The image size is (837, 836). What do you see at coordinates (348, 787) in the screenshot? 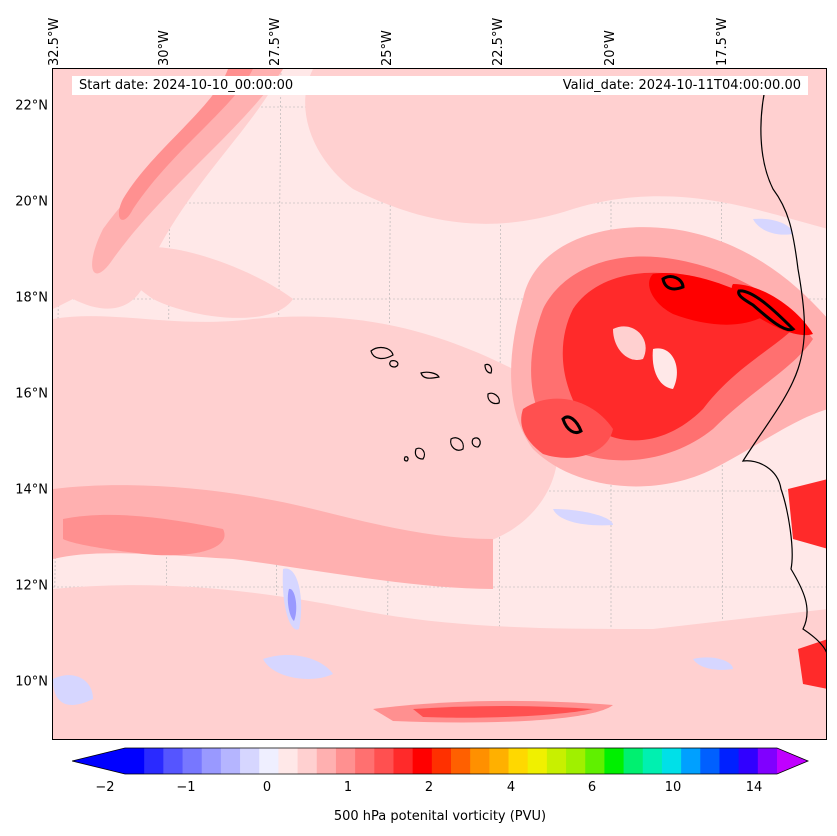
I see `colorbar-tick-label: 1` at bounding box center [348, 787].